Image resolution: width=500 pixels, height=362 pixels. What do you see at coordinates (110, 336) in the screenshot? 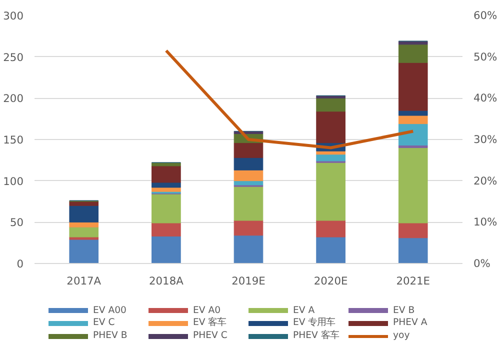
I see `legend-label: PHEV B` at bounding box center [110, 336].